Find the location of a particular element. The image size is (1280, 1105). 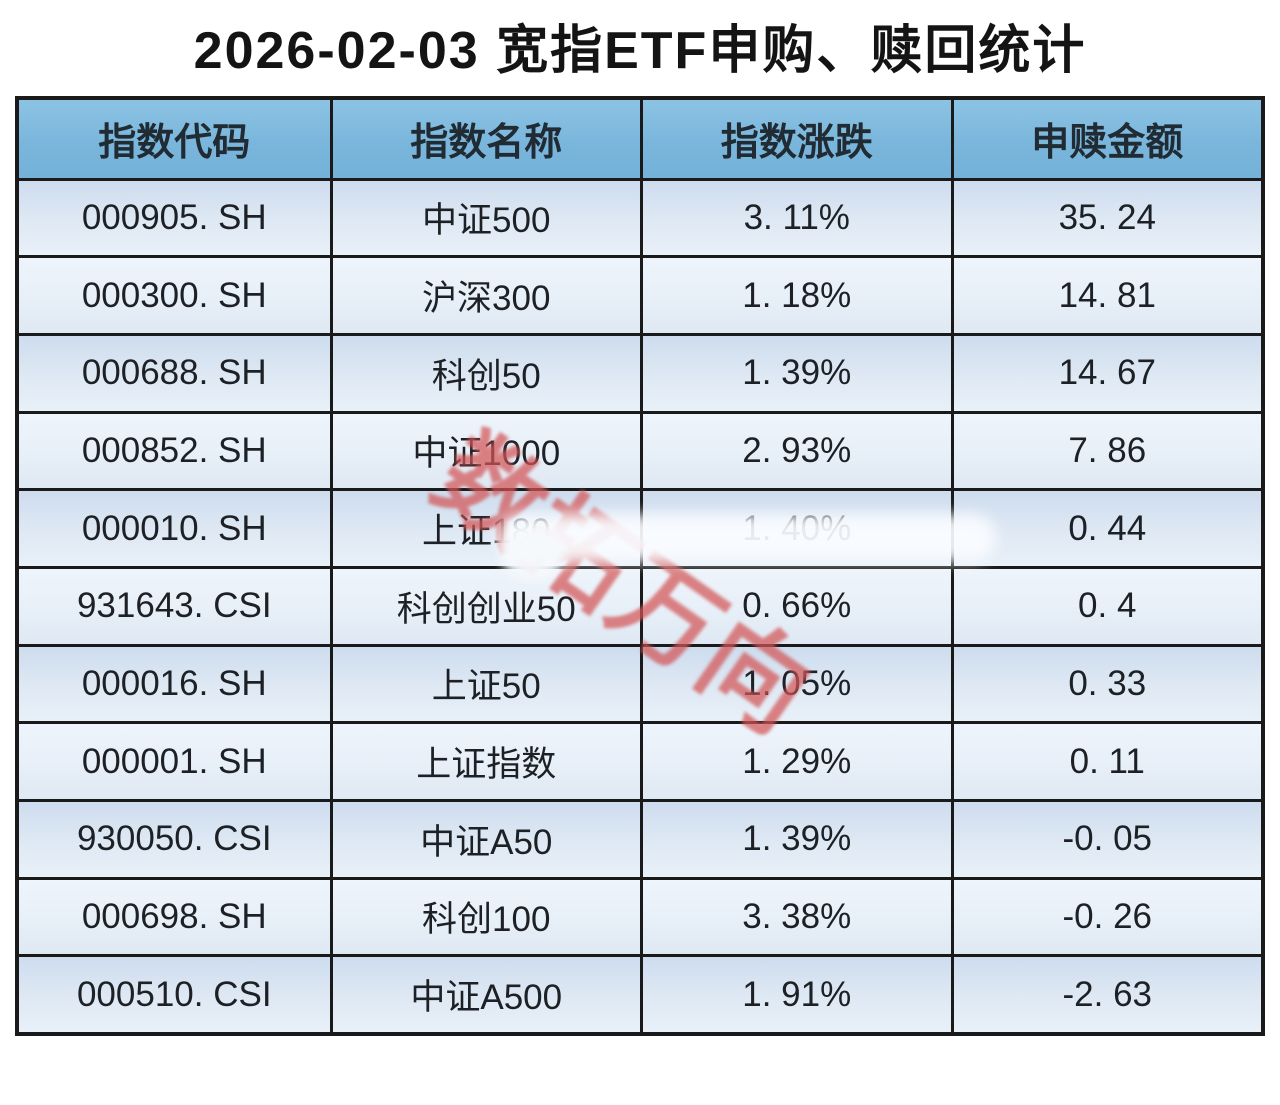

table-header-row: 指数代码 指数名称 指数涨跌 申赎金额 is located at coordinates (640, 139).